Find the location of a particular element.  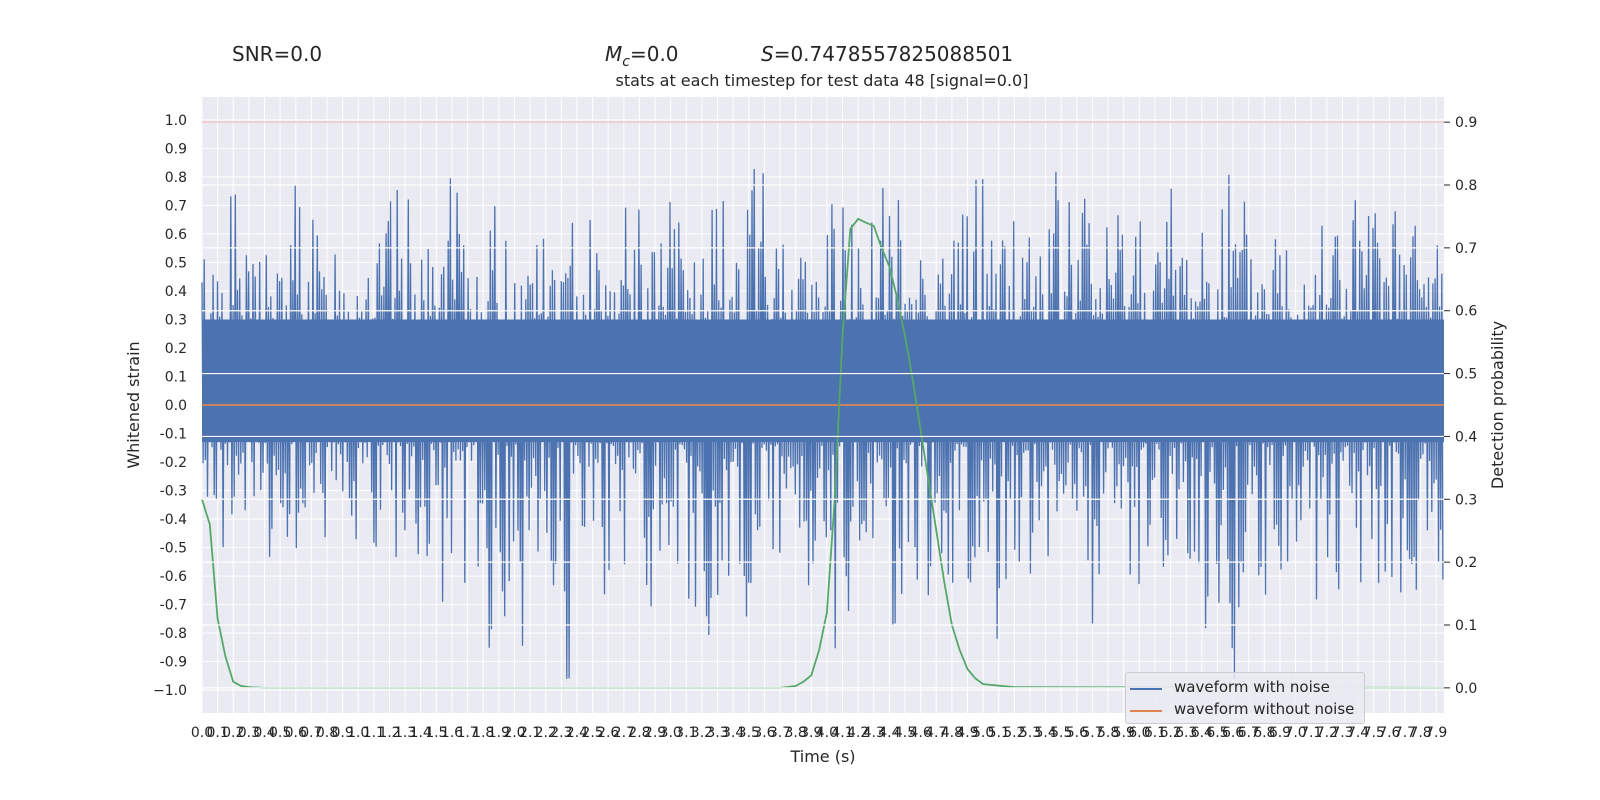

x-tick-label: 0.5 is located at coordinates (280, 733).